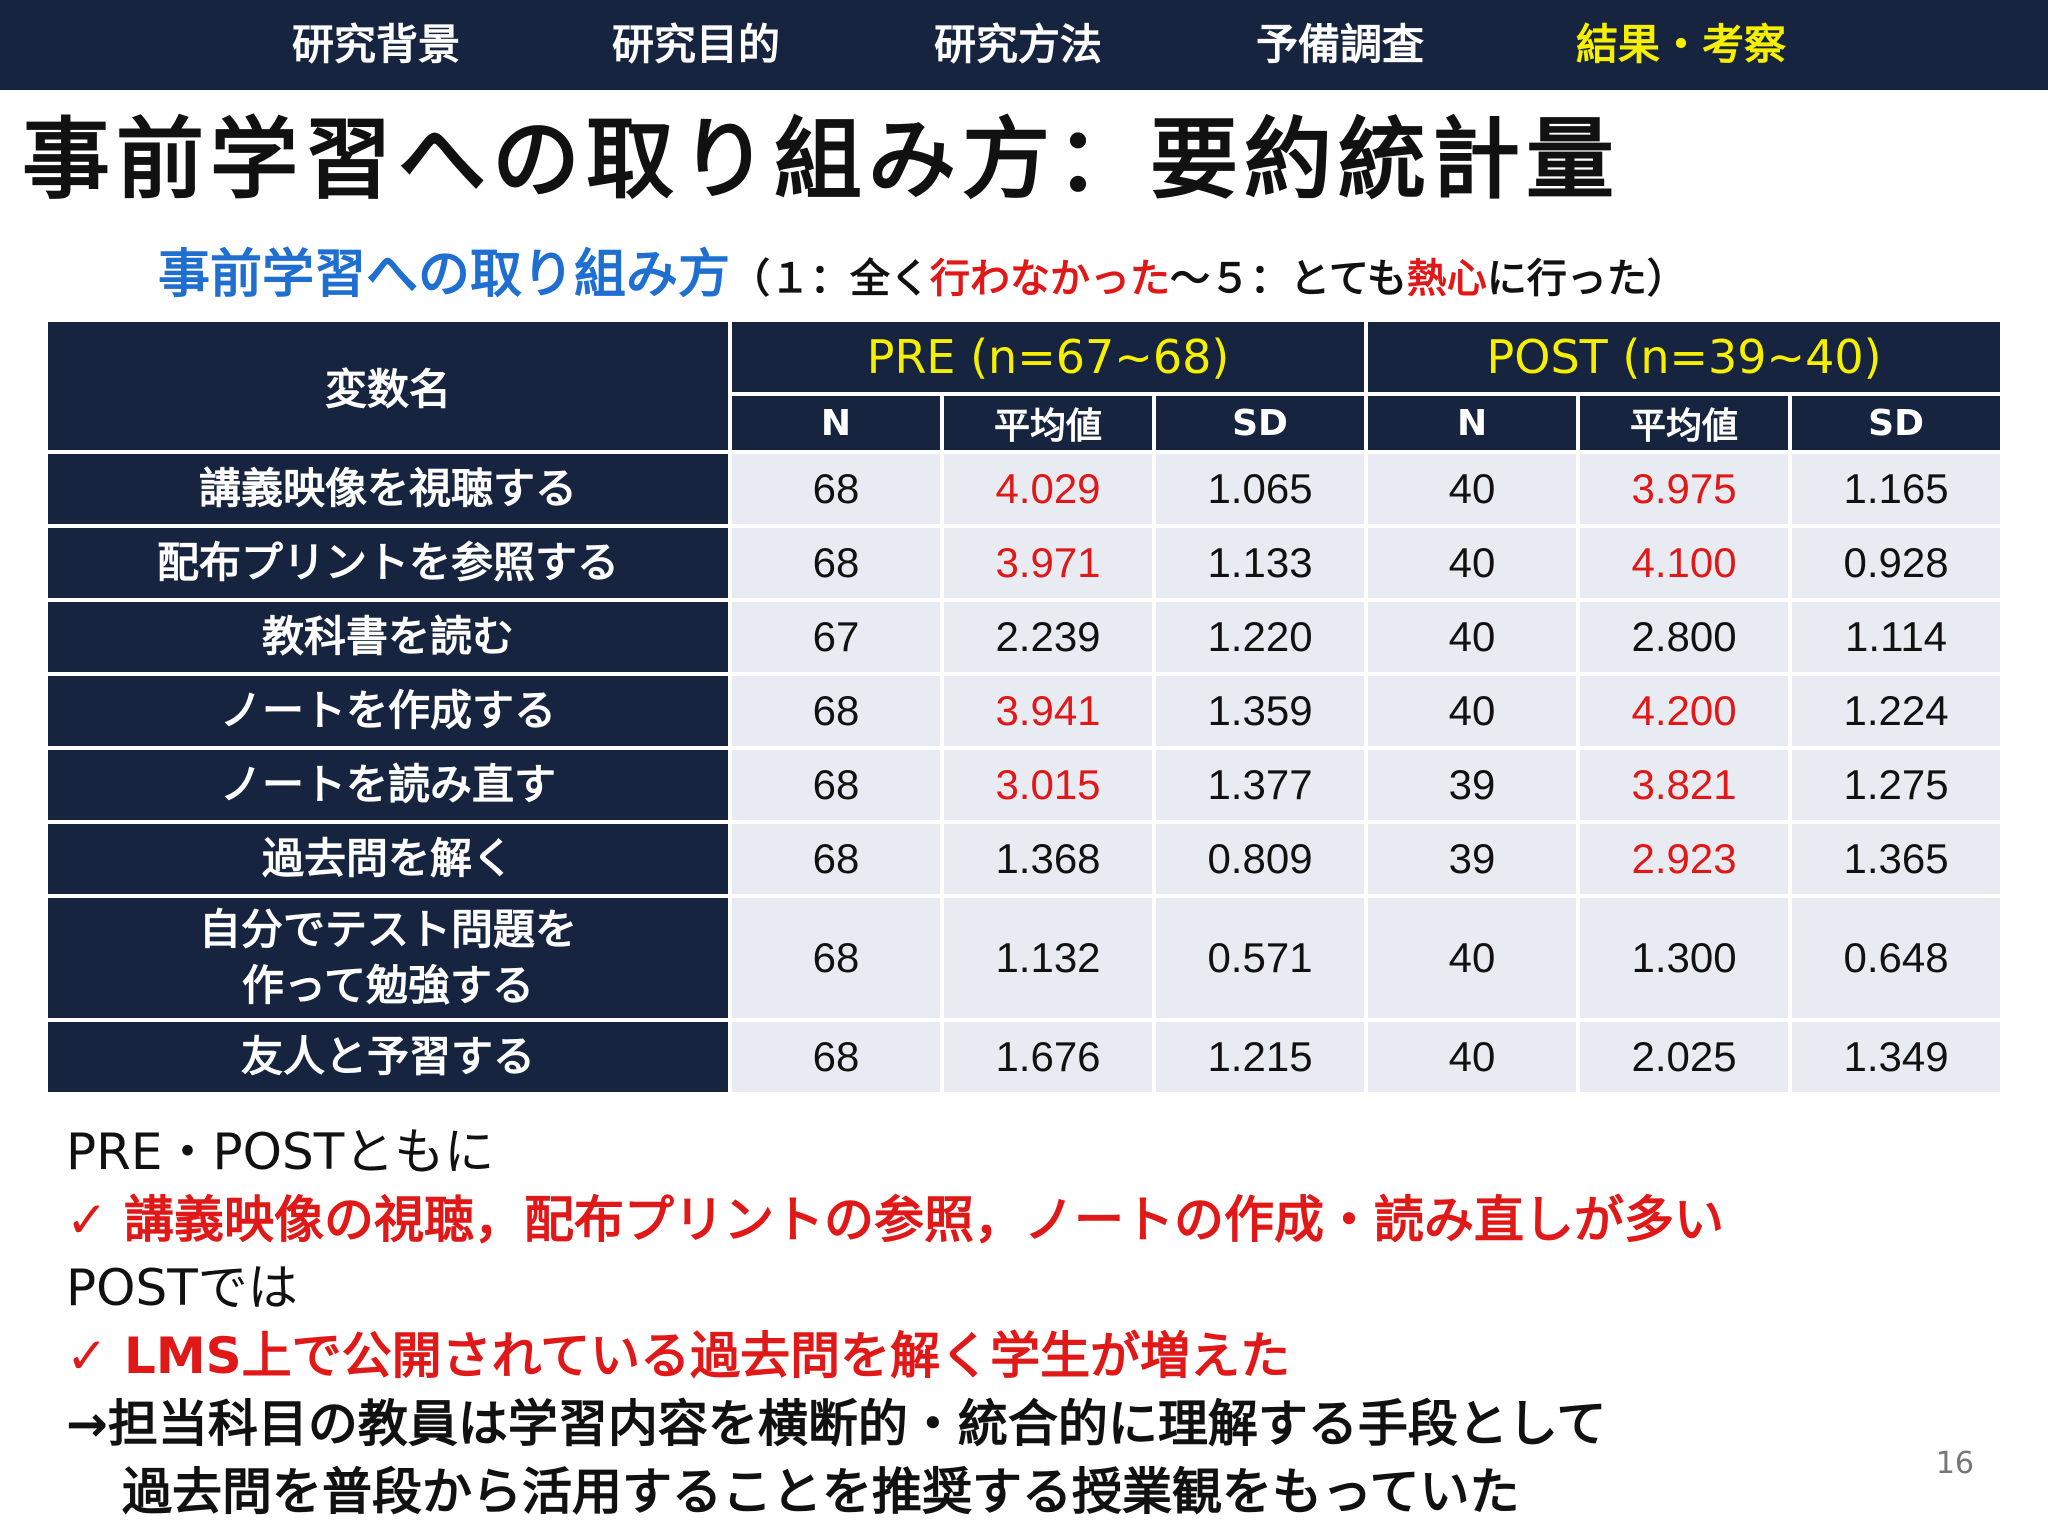 This screenshot has width=2048, height=1536. I want to click on post-group-header: POST (n=39~40), so click(1684, 357).